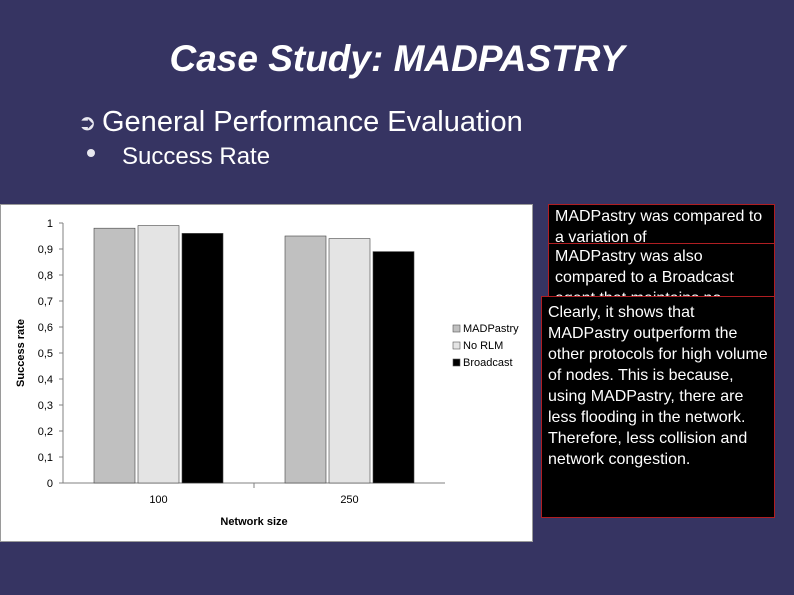  Describe the element at coordinates (45, 250) in the screenshot. I see `y-tick-label: 0,9` at that location.